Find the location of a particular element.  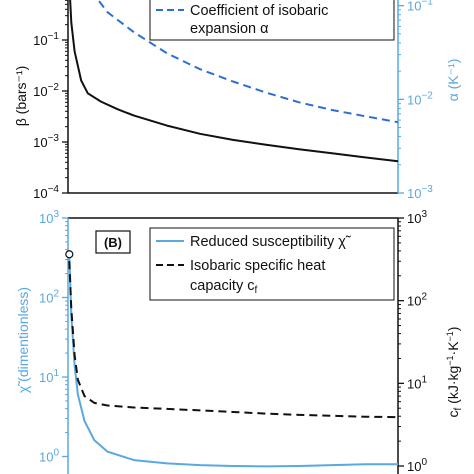

panel-a-right-tick-label: 10⁻³ is located at coordinates (420, 192).